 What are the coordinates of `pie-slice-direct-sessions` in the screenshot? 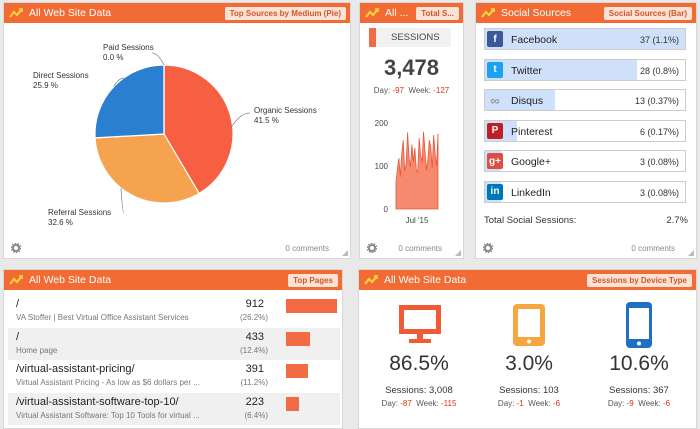 It's located at (129, 101).